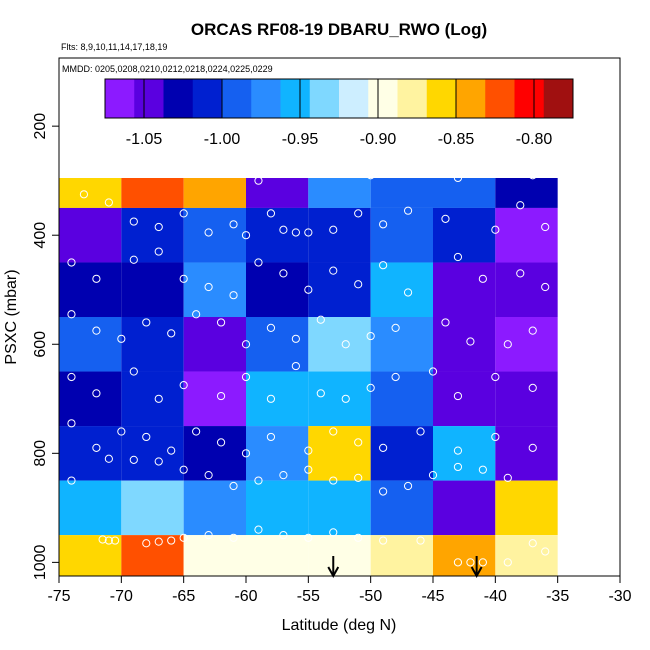 Image resolution: width=650 pixels, height=650 pixels. What do you see at coordinates (378, 139) in the screenshot?
I see `colorbar-tick-label: -0.90` at bounding box center [378, 139].